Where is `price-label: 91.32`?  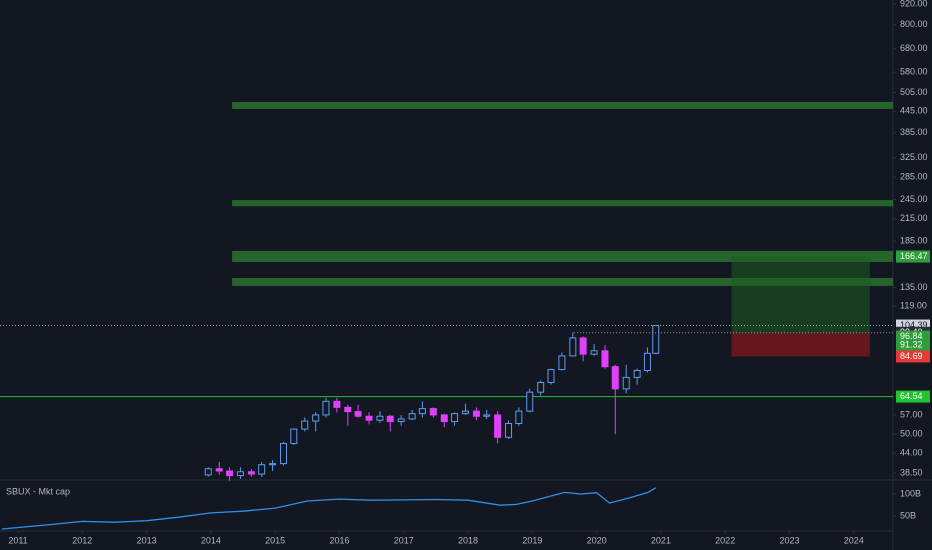 price-label: 91.32 is located at coordinates (911, 345).